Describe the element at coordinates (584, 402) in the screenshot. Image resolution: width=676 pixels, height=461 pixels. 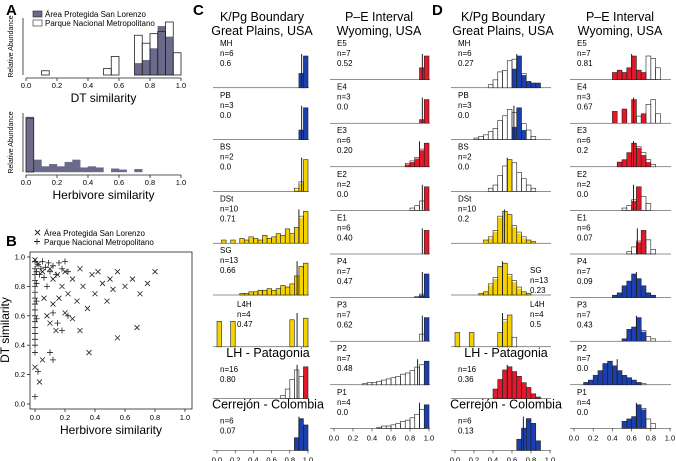
I see `subplot-n: n=4` at that location.